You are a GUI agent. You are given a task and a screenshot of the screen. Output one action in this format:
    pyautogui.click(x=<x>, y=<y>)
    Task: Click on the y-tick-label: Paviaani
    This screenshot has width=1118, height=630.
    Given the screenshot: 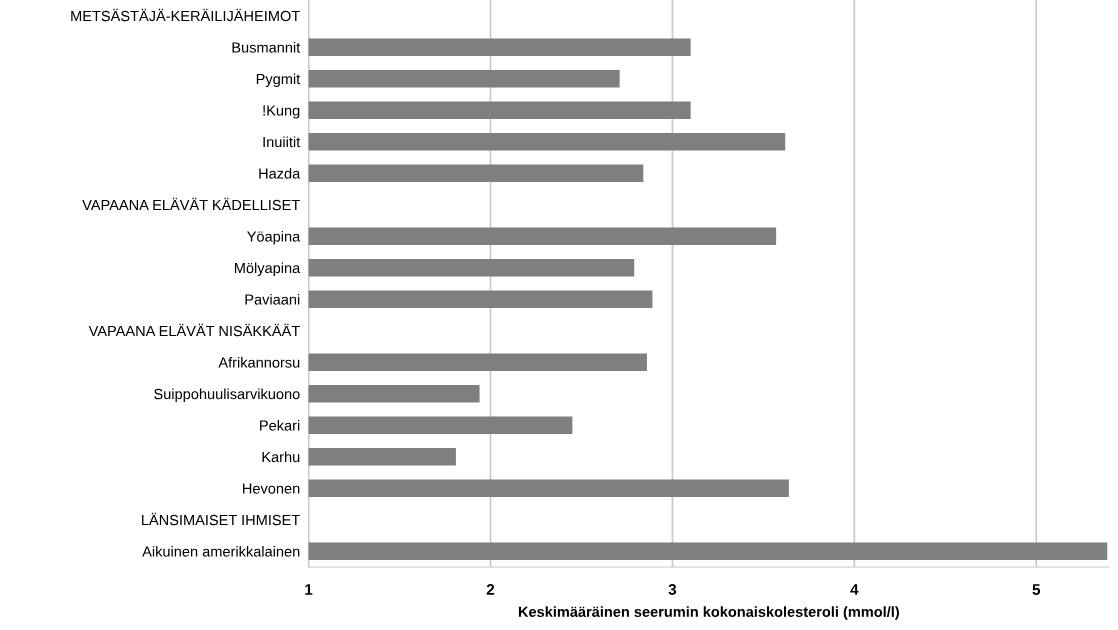 What is the action you would take?
    pyautogui.click(x=272, y=299)
    